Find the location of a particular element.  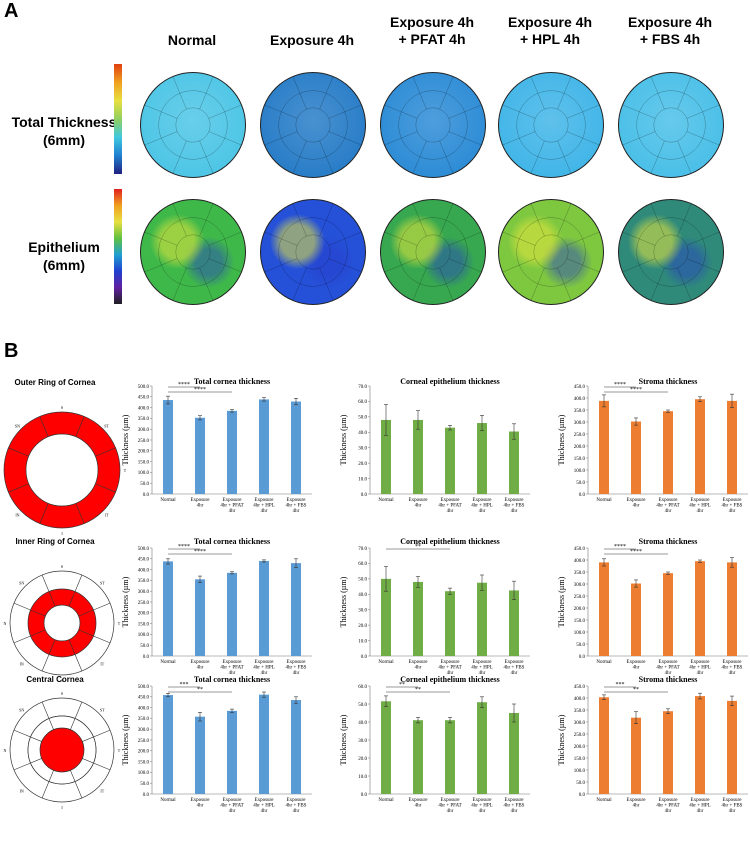

y-tick-label: 10.0 is located at coordinates (362, 641).